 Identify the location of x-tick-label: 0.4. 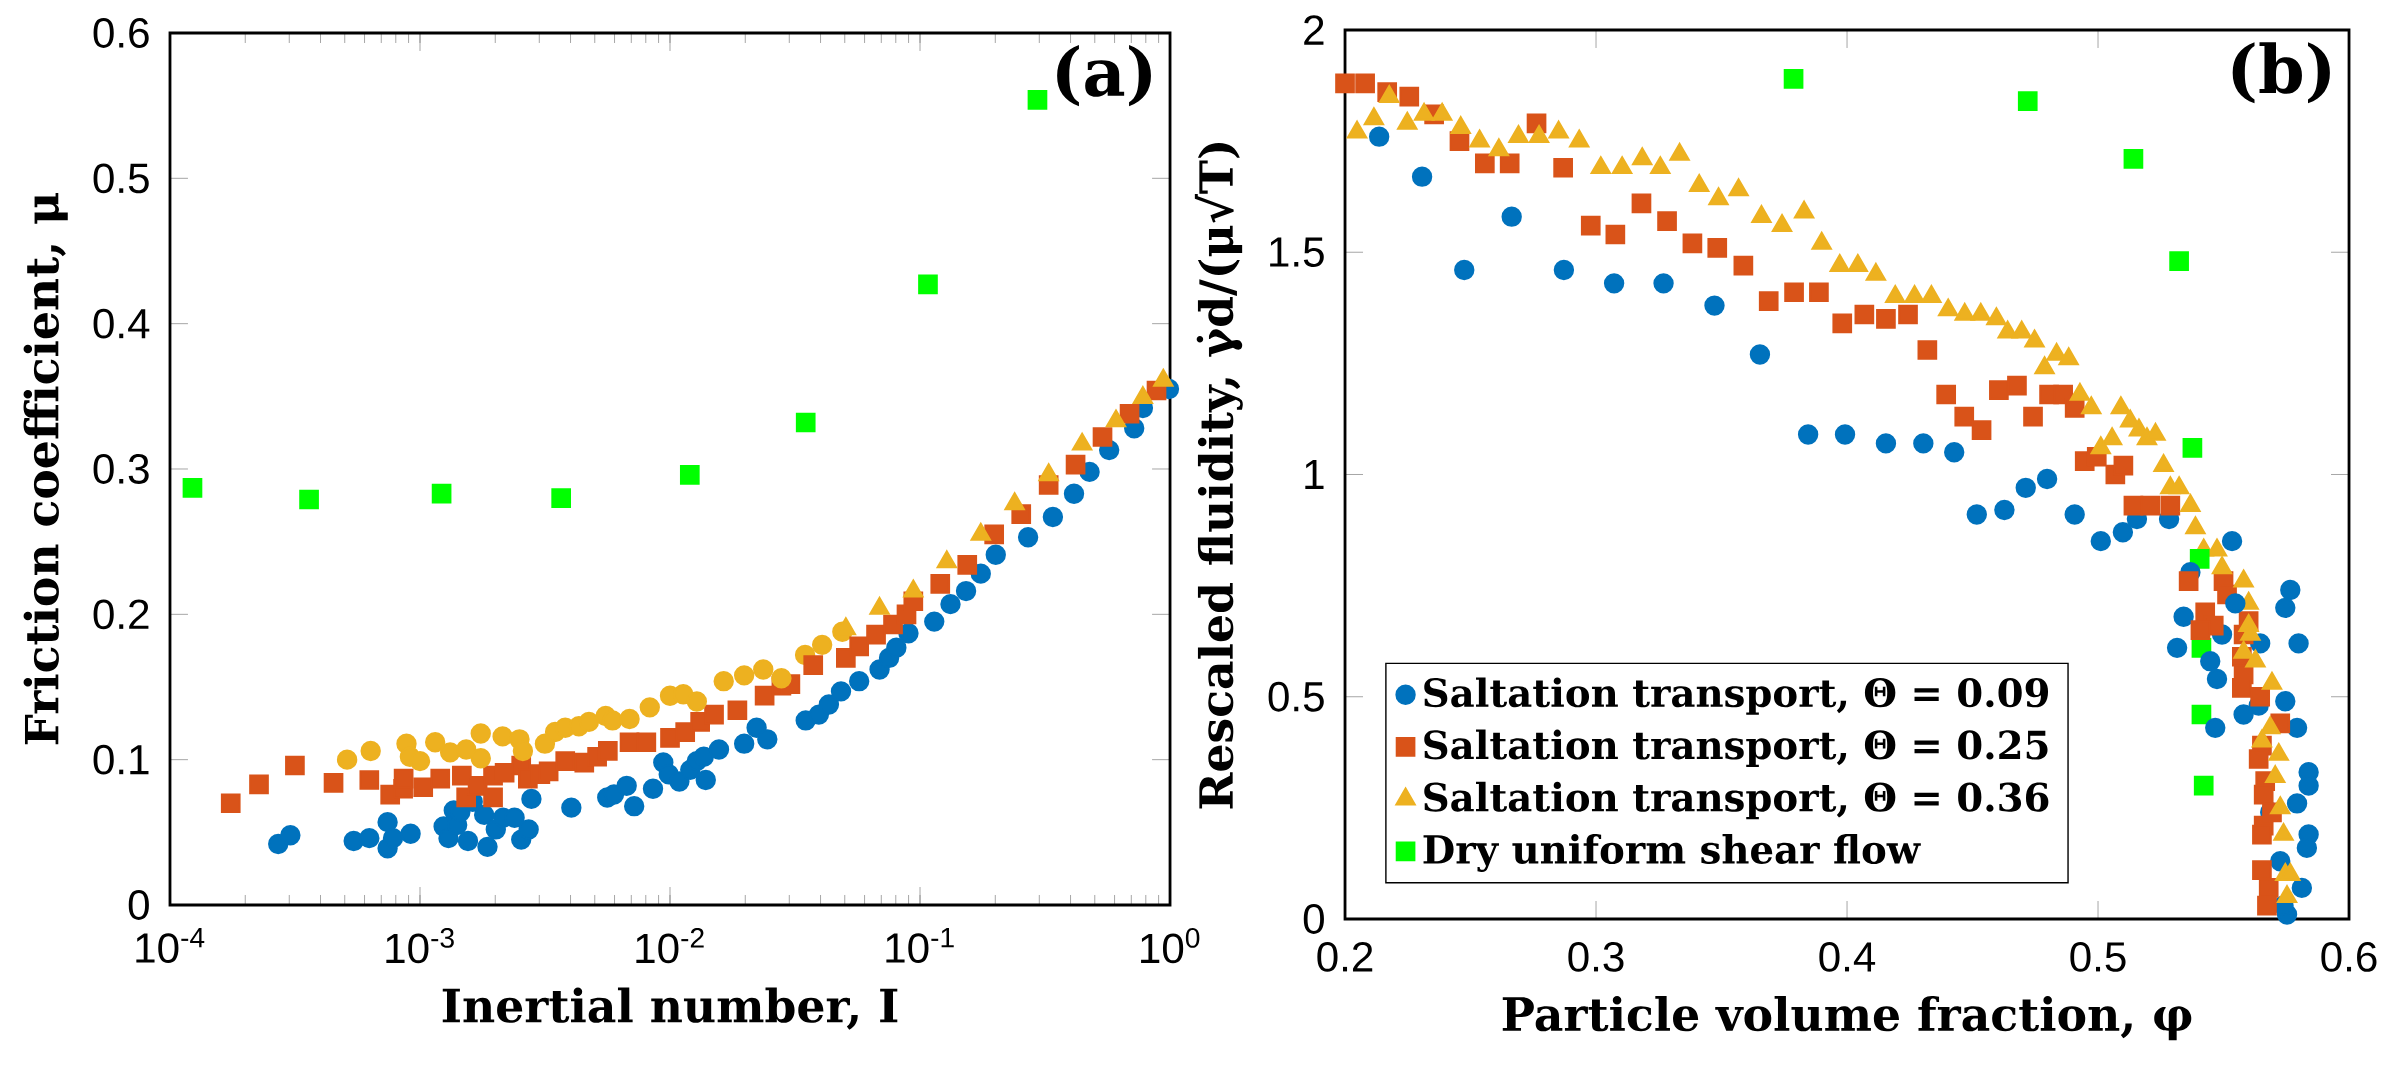
(1847, 956).